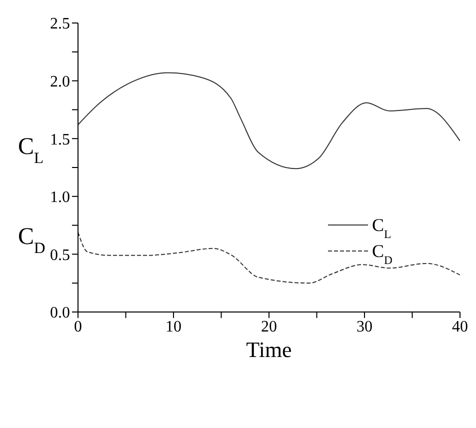  Describe the element at coordinates (382, 227) in the screenshot. I see `legend-label: C$_{L}$` at that location.